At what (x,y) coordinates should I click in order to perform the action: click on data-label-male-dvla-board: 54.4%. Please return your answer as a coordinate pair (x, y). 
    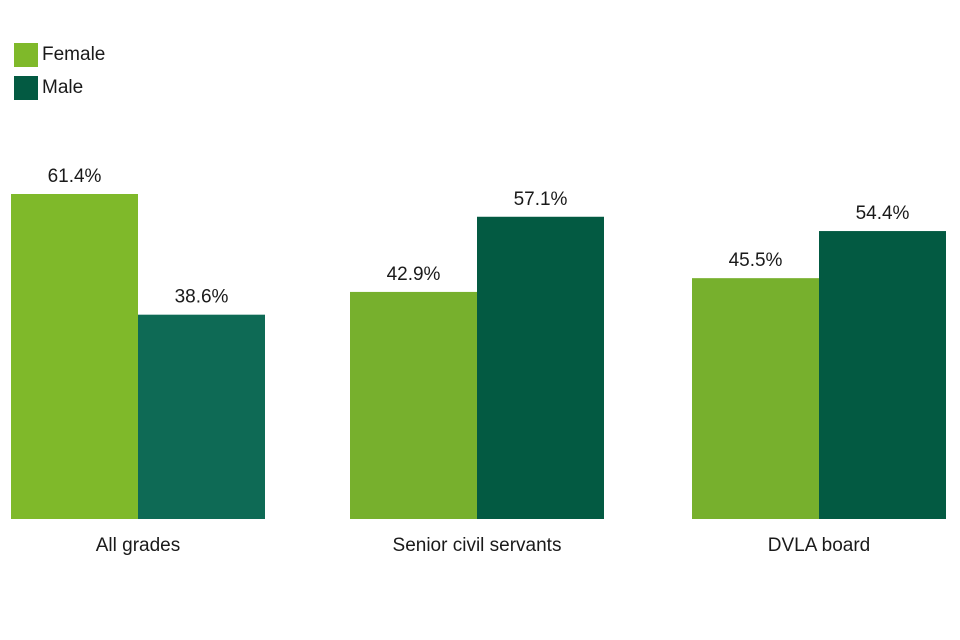
    Looking at the image, I should click on (883, 213).